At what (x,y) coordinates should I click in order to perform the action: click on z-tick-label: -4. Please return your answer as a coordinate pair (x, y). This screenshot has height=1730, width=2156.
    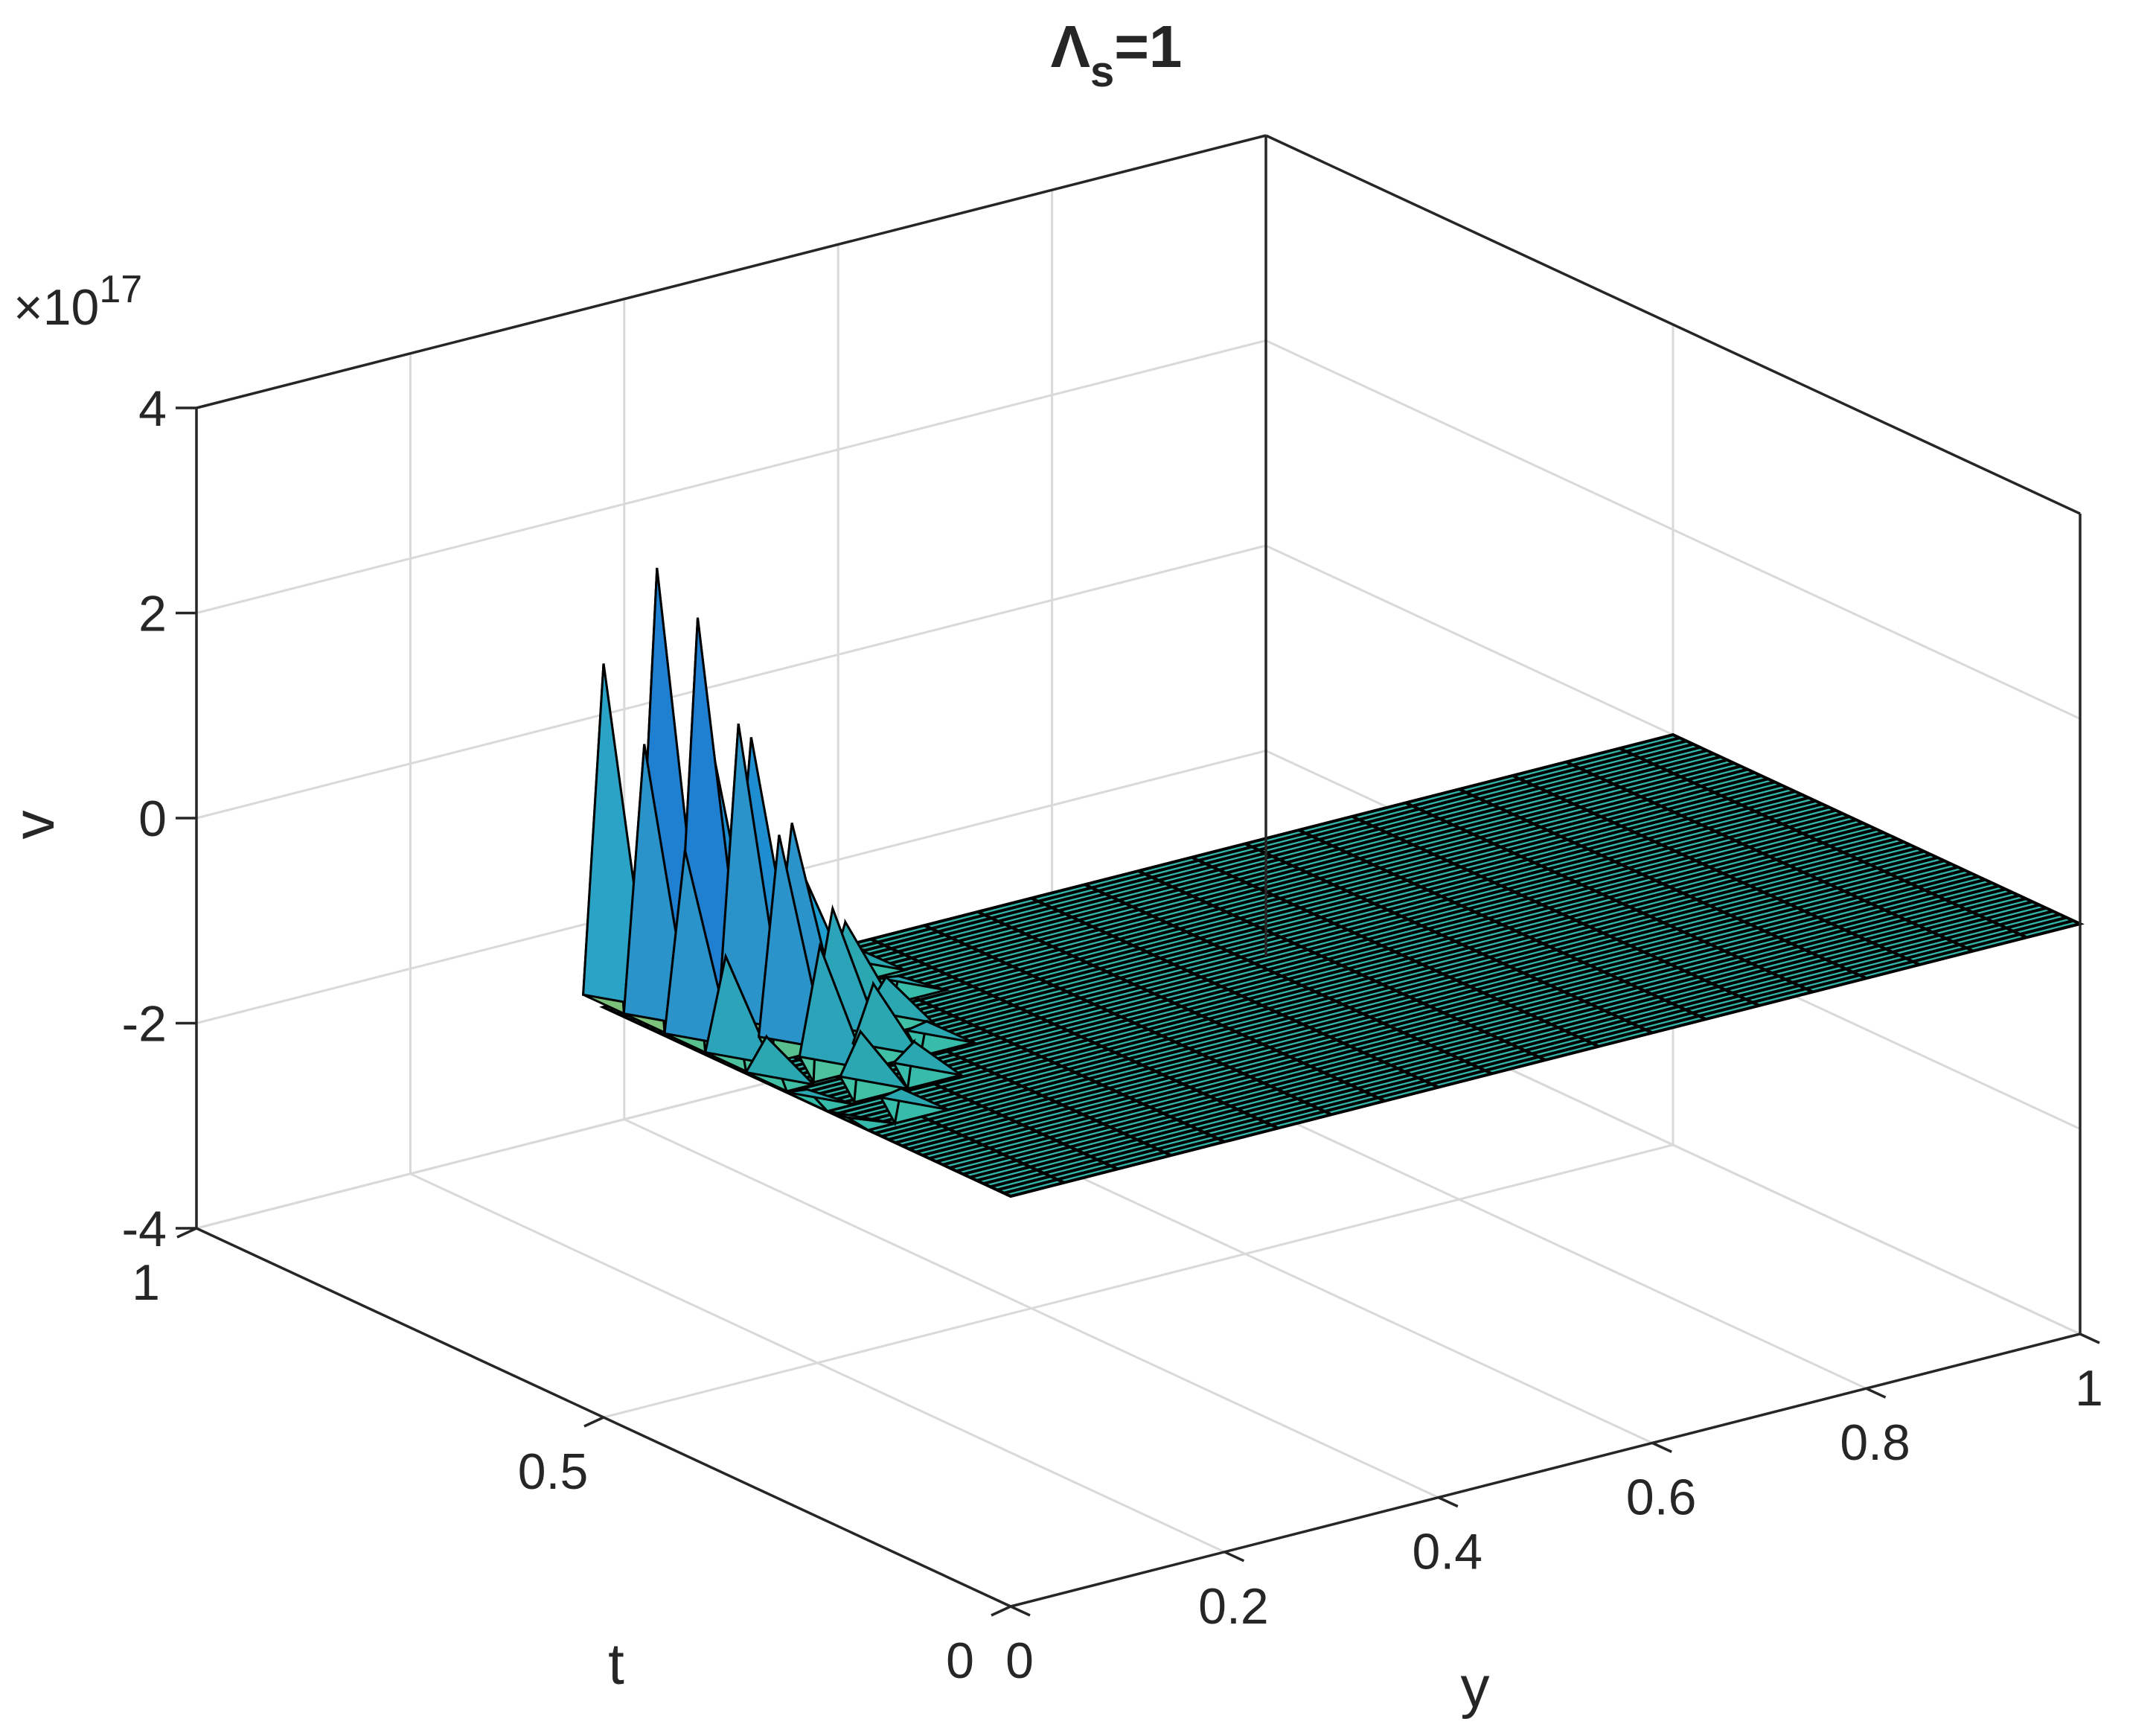
    Looking at the image, I should click on (144, 1229).